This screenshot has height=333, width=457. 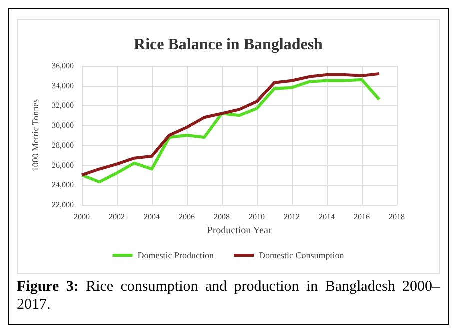 I want to click on chart-title: Rice Balance in Bangladesh, so click(x=229, y=45).